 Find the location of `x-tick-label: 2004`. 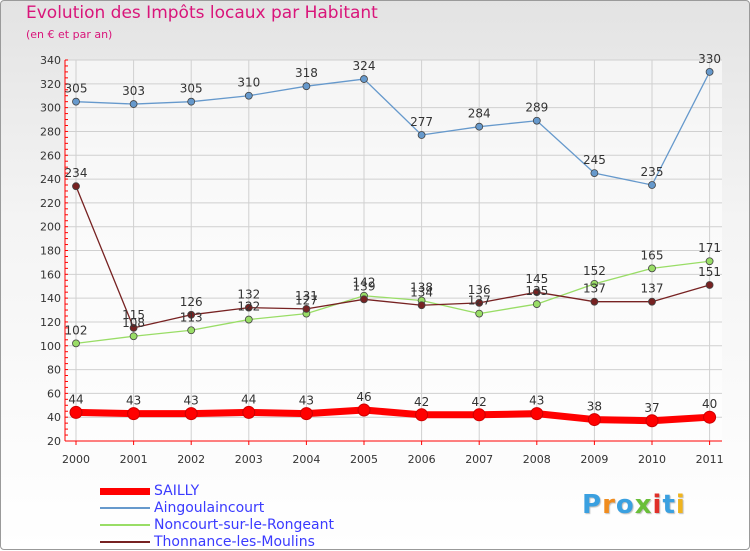

x-tick-label: 2004 is located at coordinates (306, 459).